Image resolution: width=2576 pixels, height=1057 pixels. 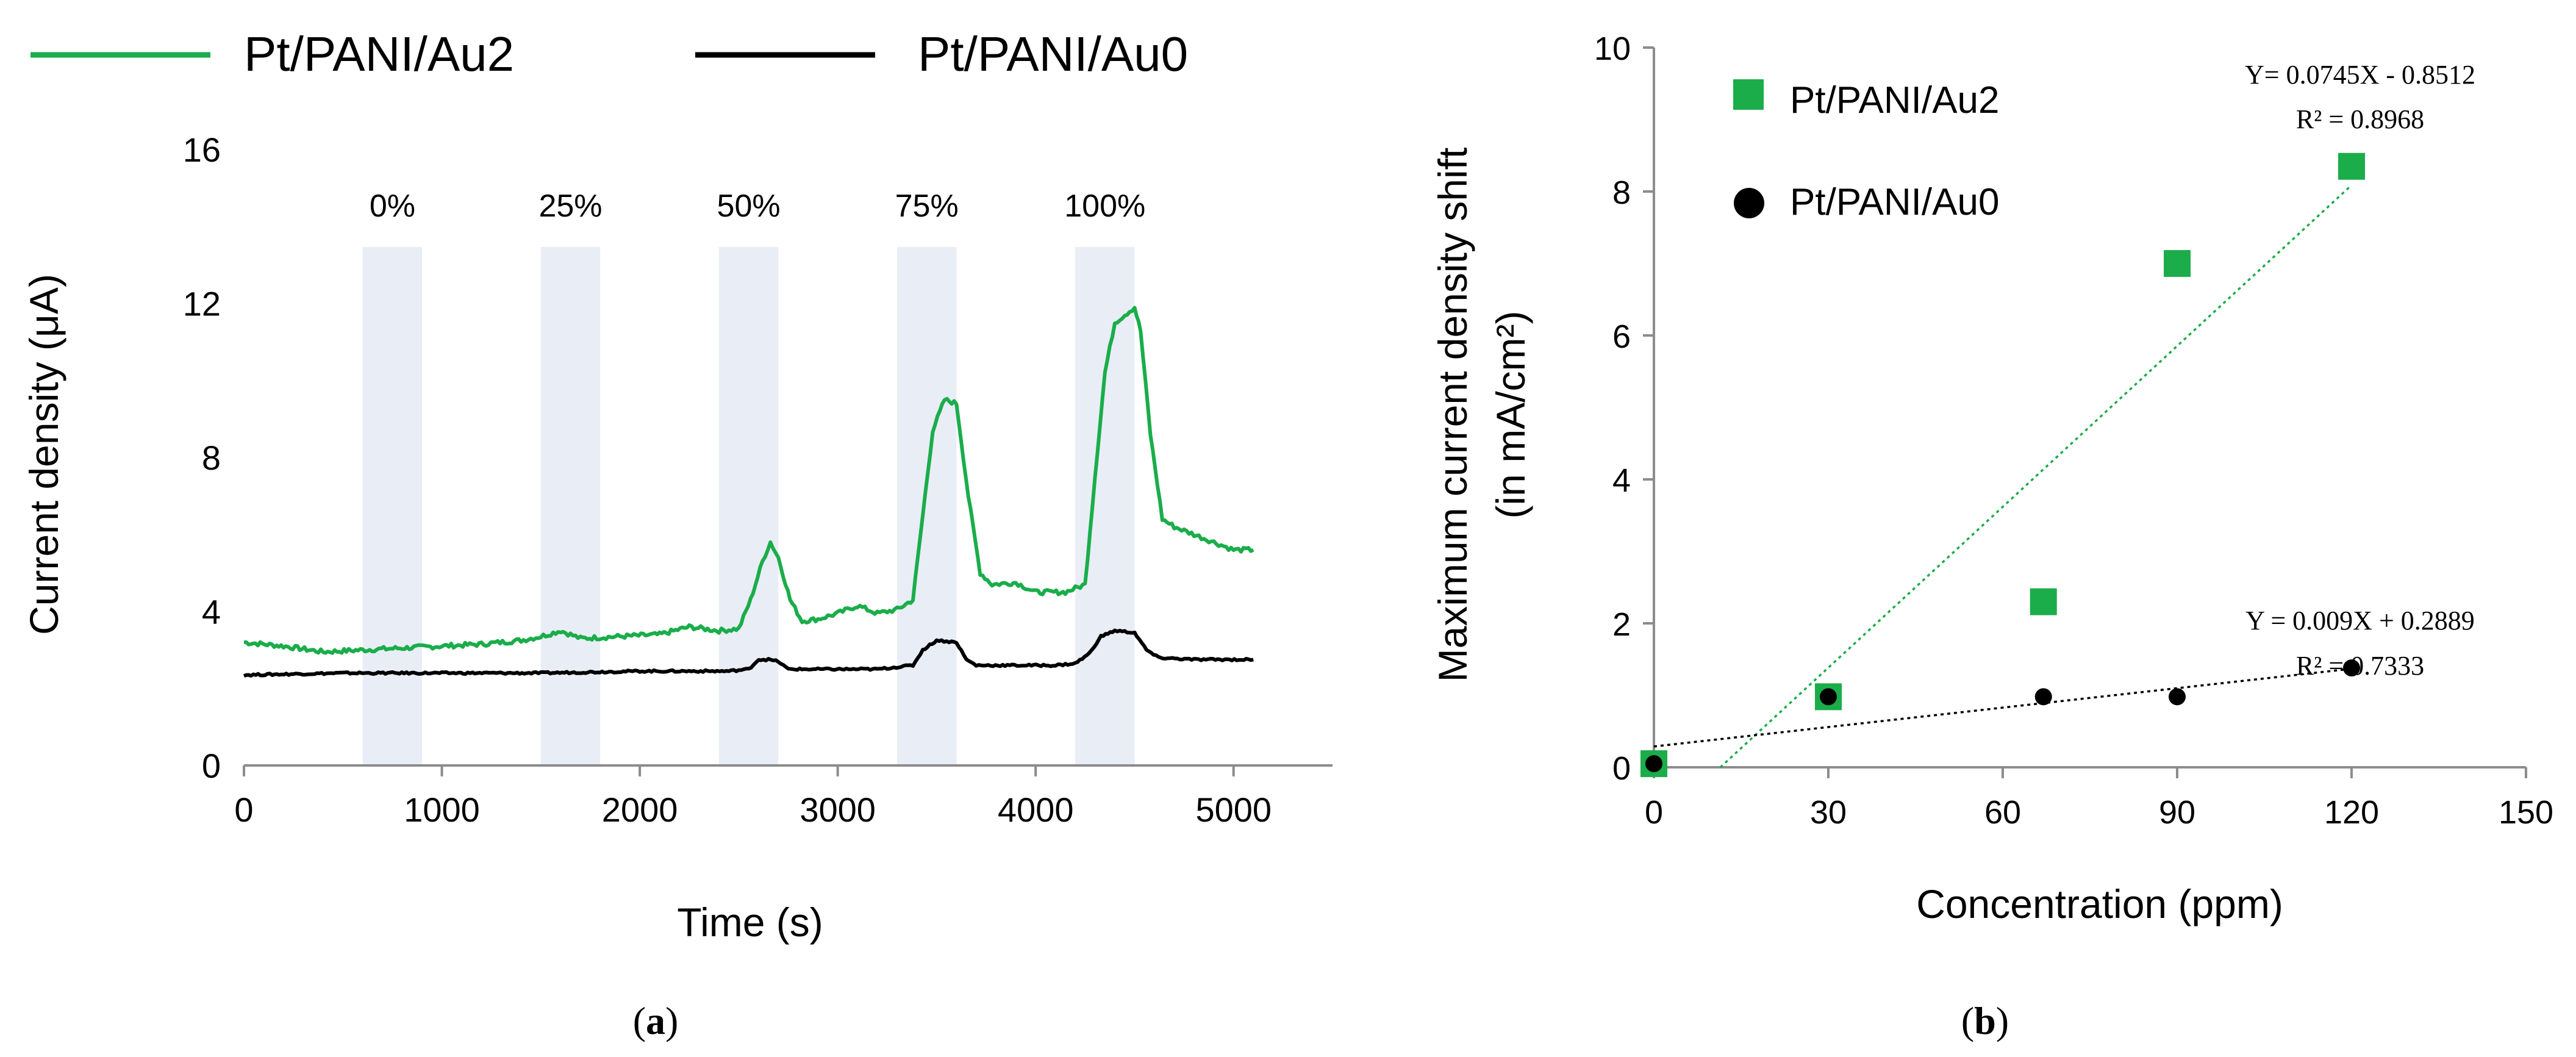 I want to click on trendline-pt-pani-au0, so click(x=2002, y=707).